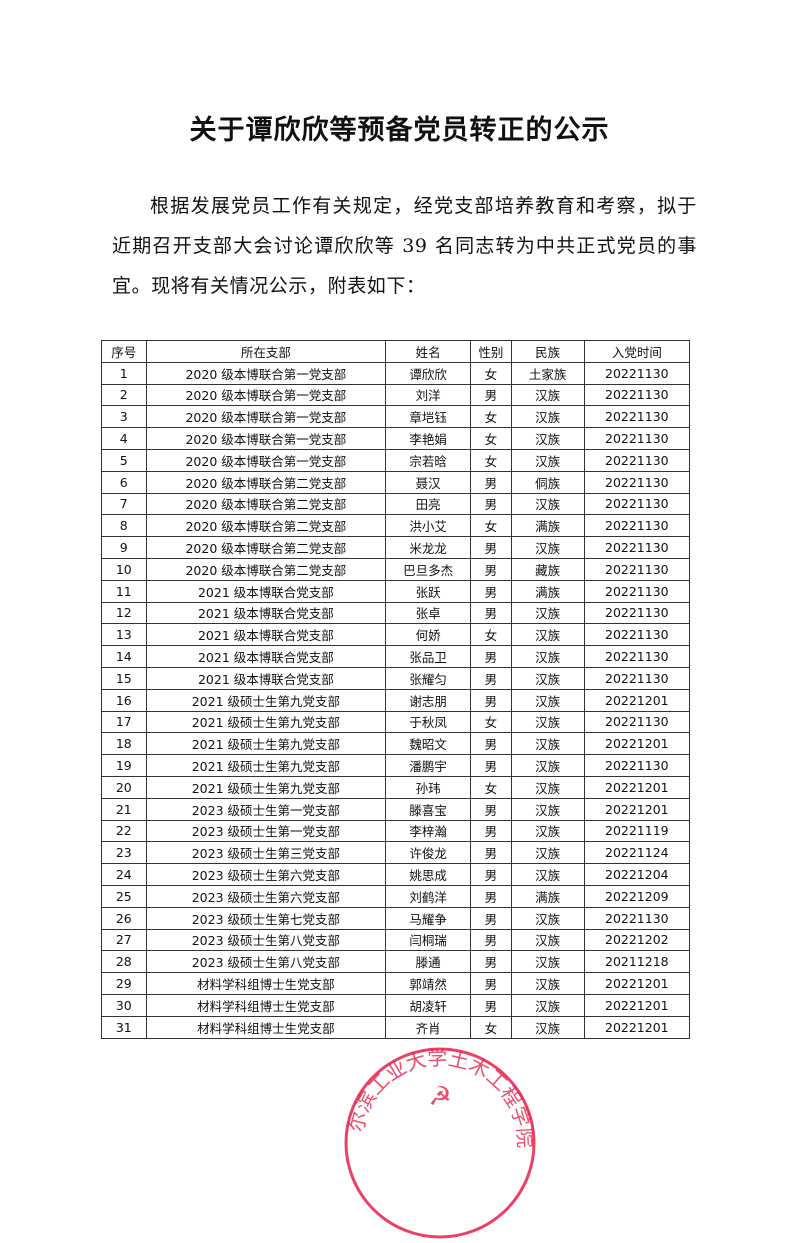 Image resolution: width=799 pixels, height=1243 pixels. I want to click on row-join-date: 20221209, so click(637, 896).